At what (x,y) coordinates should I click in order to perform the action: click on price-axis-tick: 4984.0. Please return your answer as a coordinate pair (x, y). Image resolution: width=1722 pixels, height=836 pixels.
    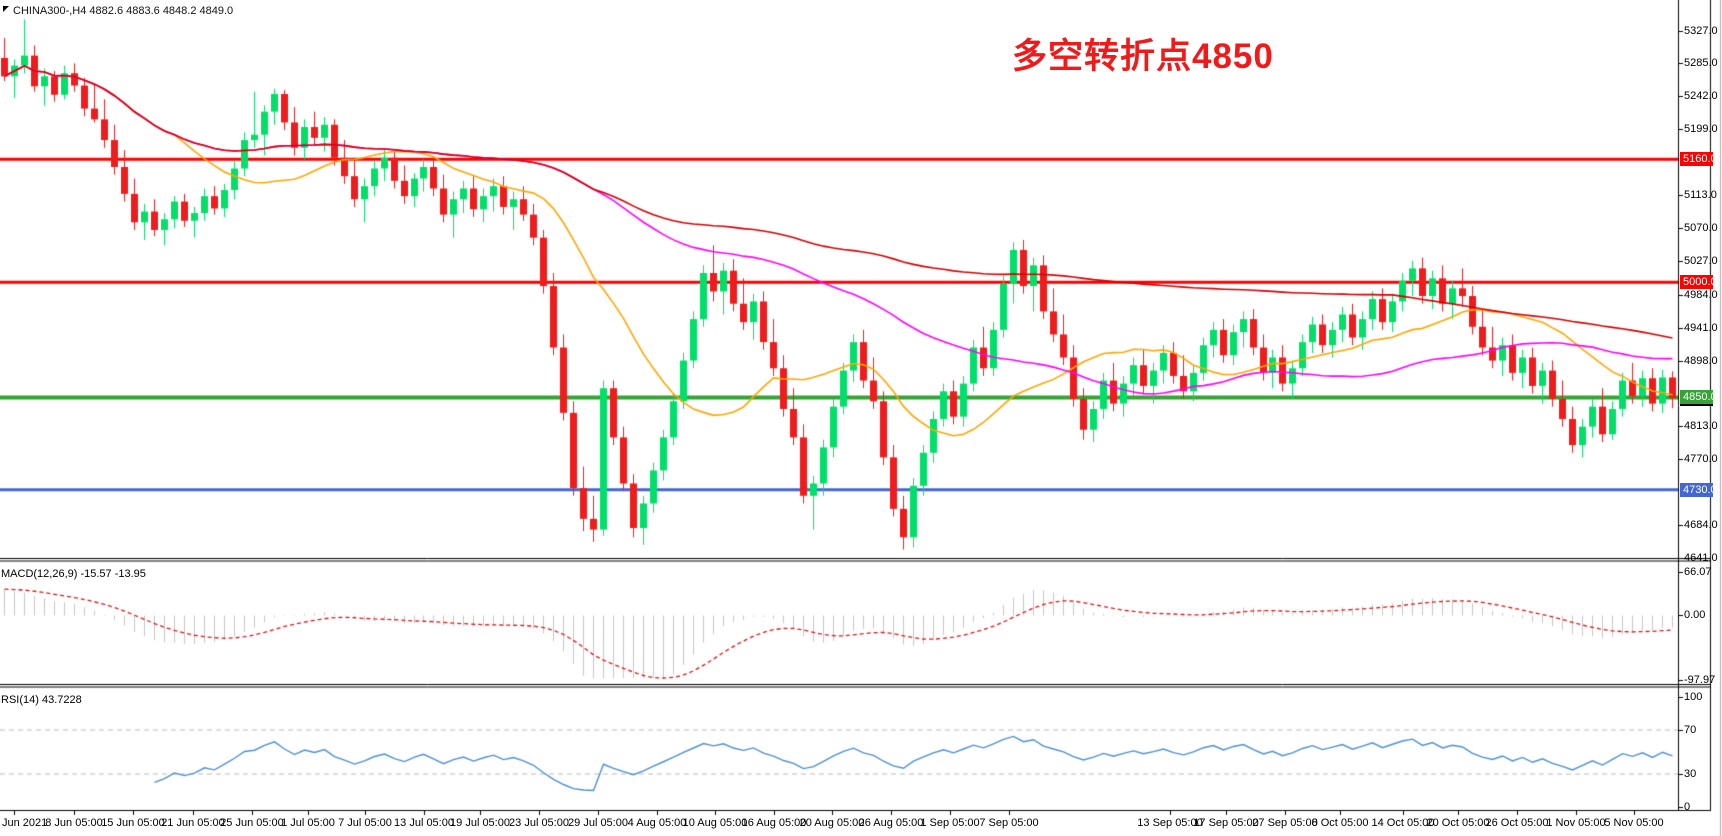
    Looking at the image, I should click on (1701, 295).